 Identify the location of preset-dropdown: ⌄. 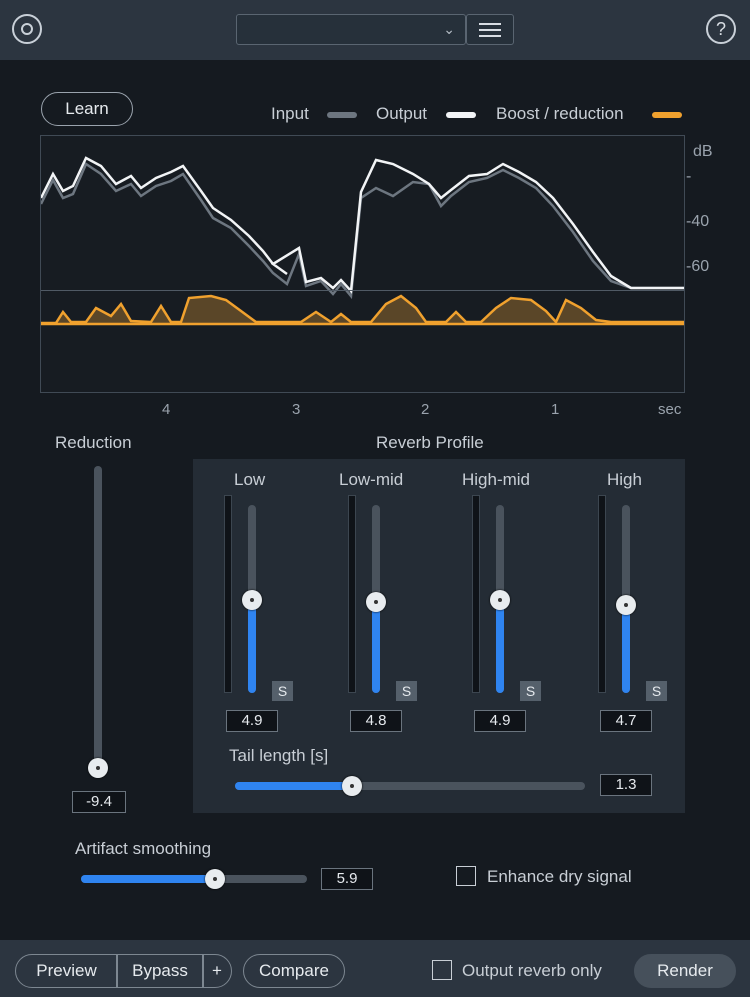
(351, 29).